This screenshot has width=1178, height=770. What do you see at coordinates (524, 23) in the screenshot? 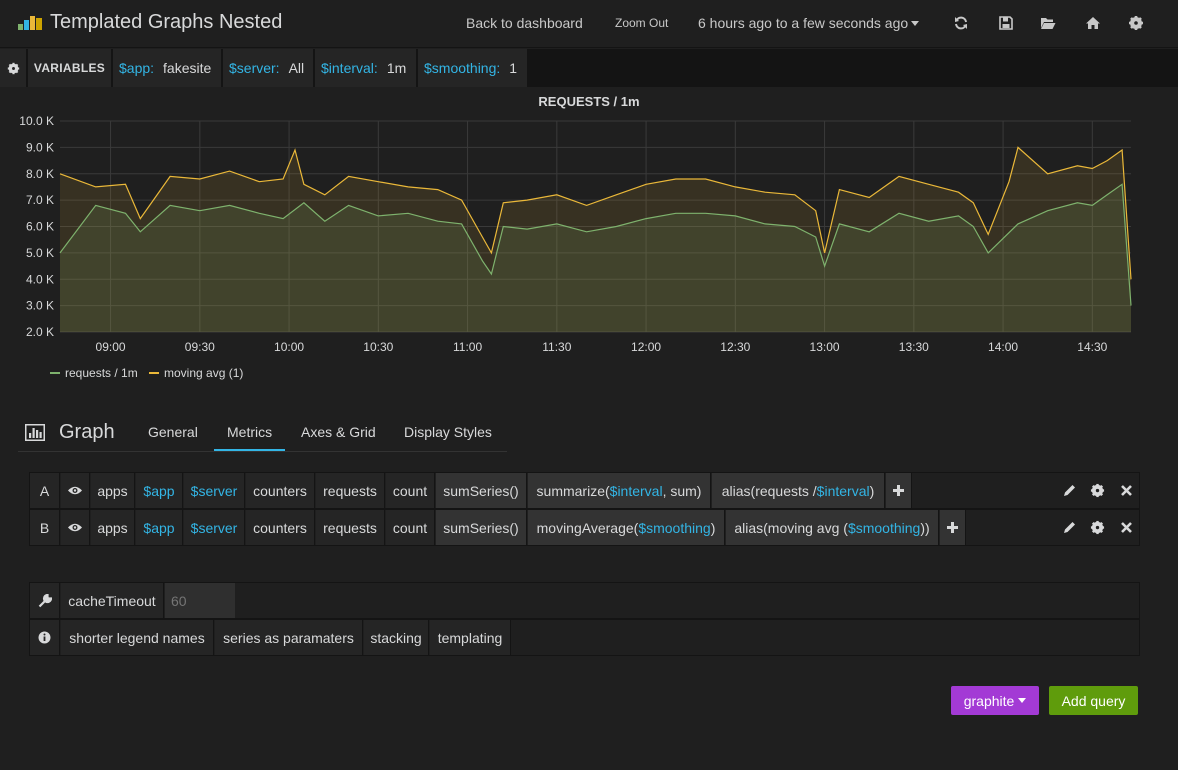
I see `back-to-dashboard-link: Back to dashboard` at bounding box center [524, 23].